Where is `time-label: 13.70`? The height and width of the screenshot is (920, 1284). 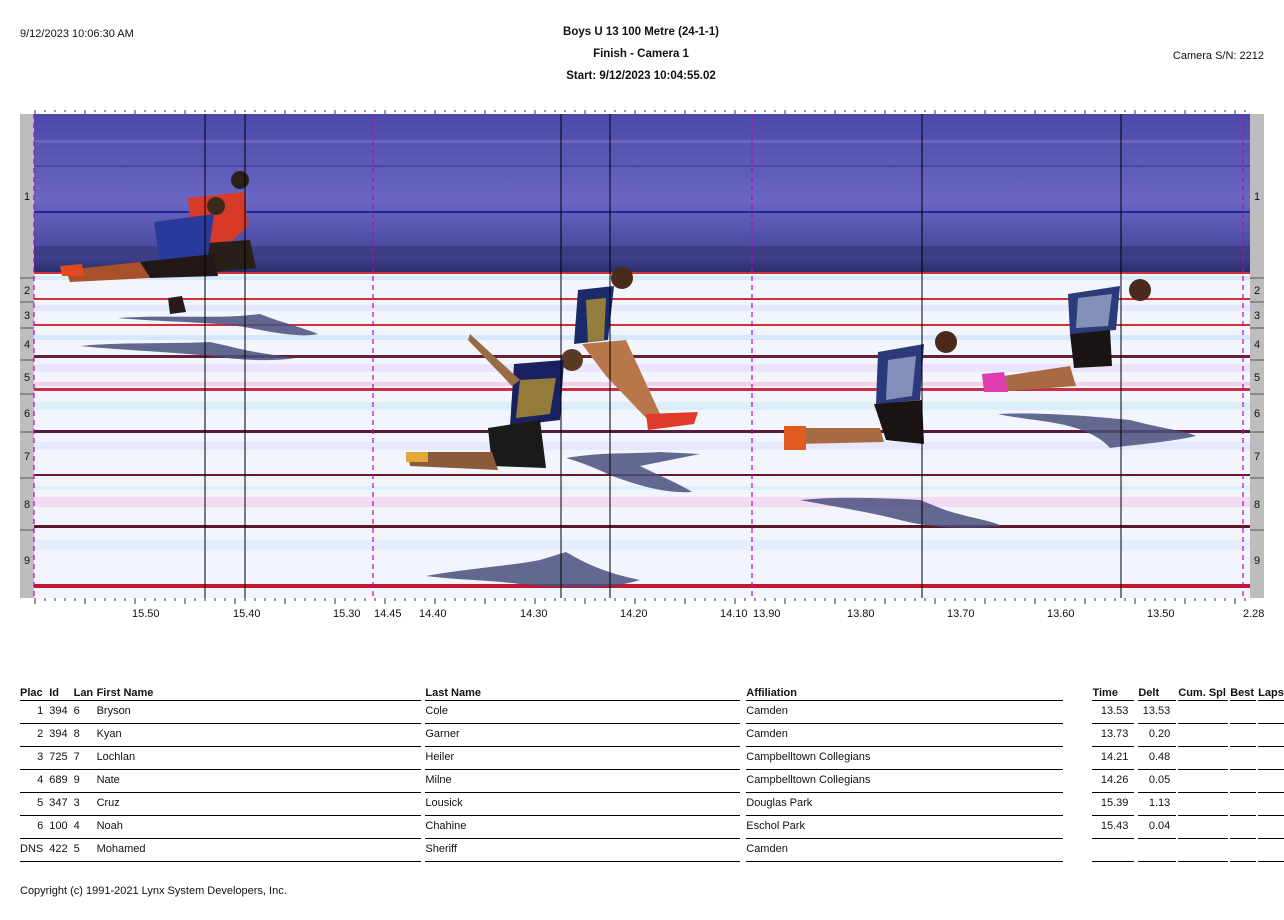
time-label: 13.70 is located at coordinates (961, 614).